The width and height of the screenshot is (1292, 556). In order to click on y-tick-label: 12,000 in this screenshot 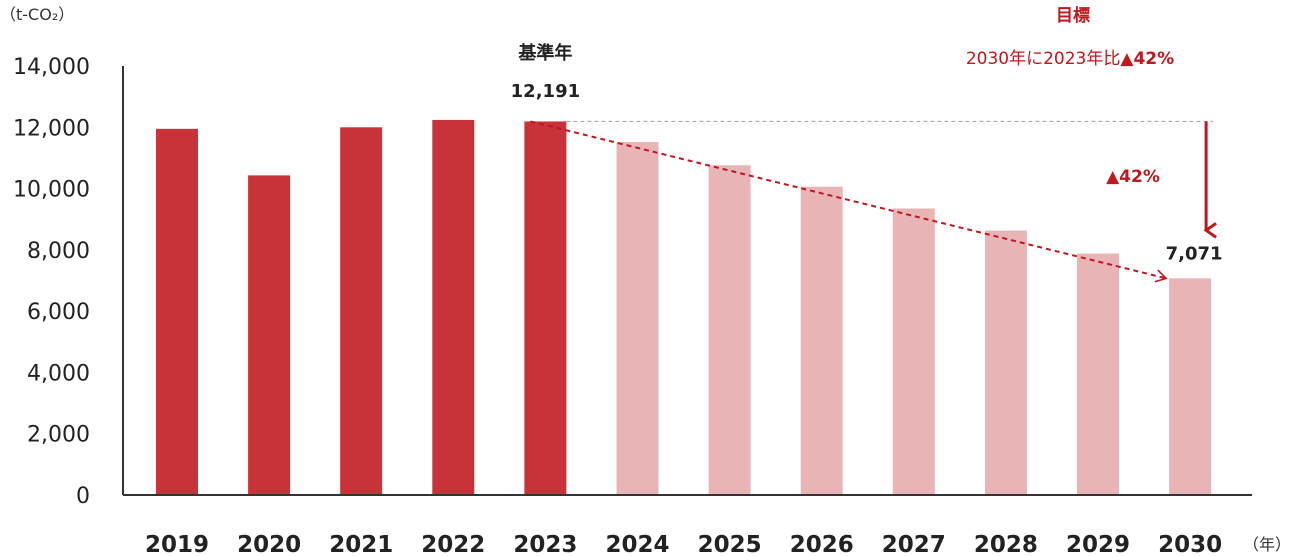, I will do `click(51, 128)`.